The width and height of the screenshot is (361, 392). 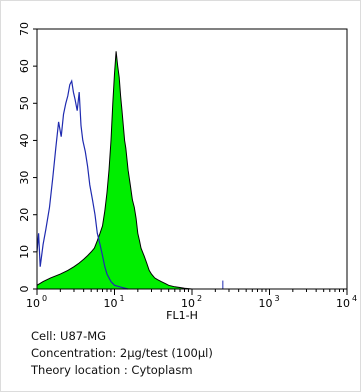 What do you see at coordinates (122, 353) in the screenshot?
I see `caption-concentration: Concentration: 2μg/test (100μl)` at bounding box center [122, 353].